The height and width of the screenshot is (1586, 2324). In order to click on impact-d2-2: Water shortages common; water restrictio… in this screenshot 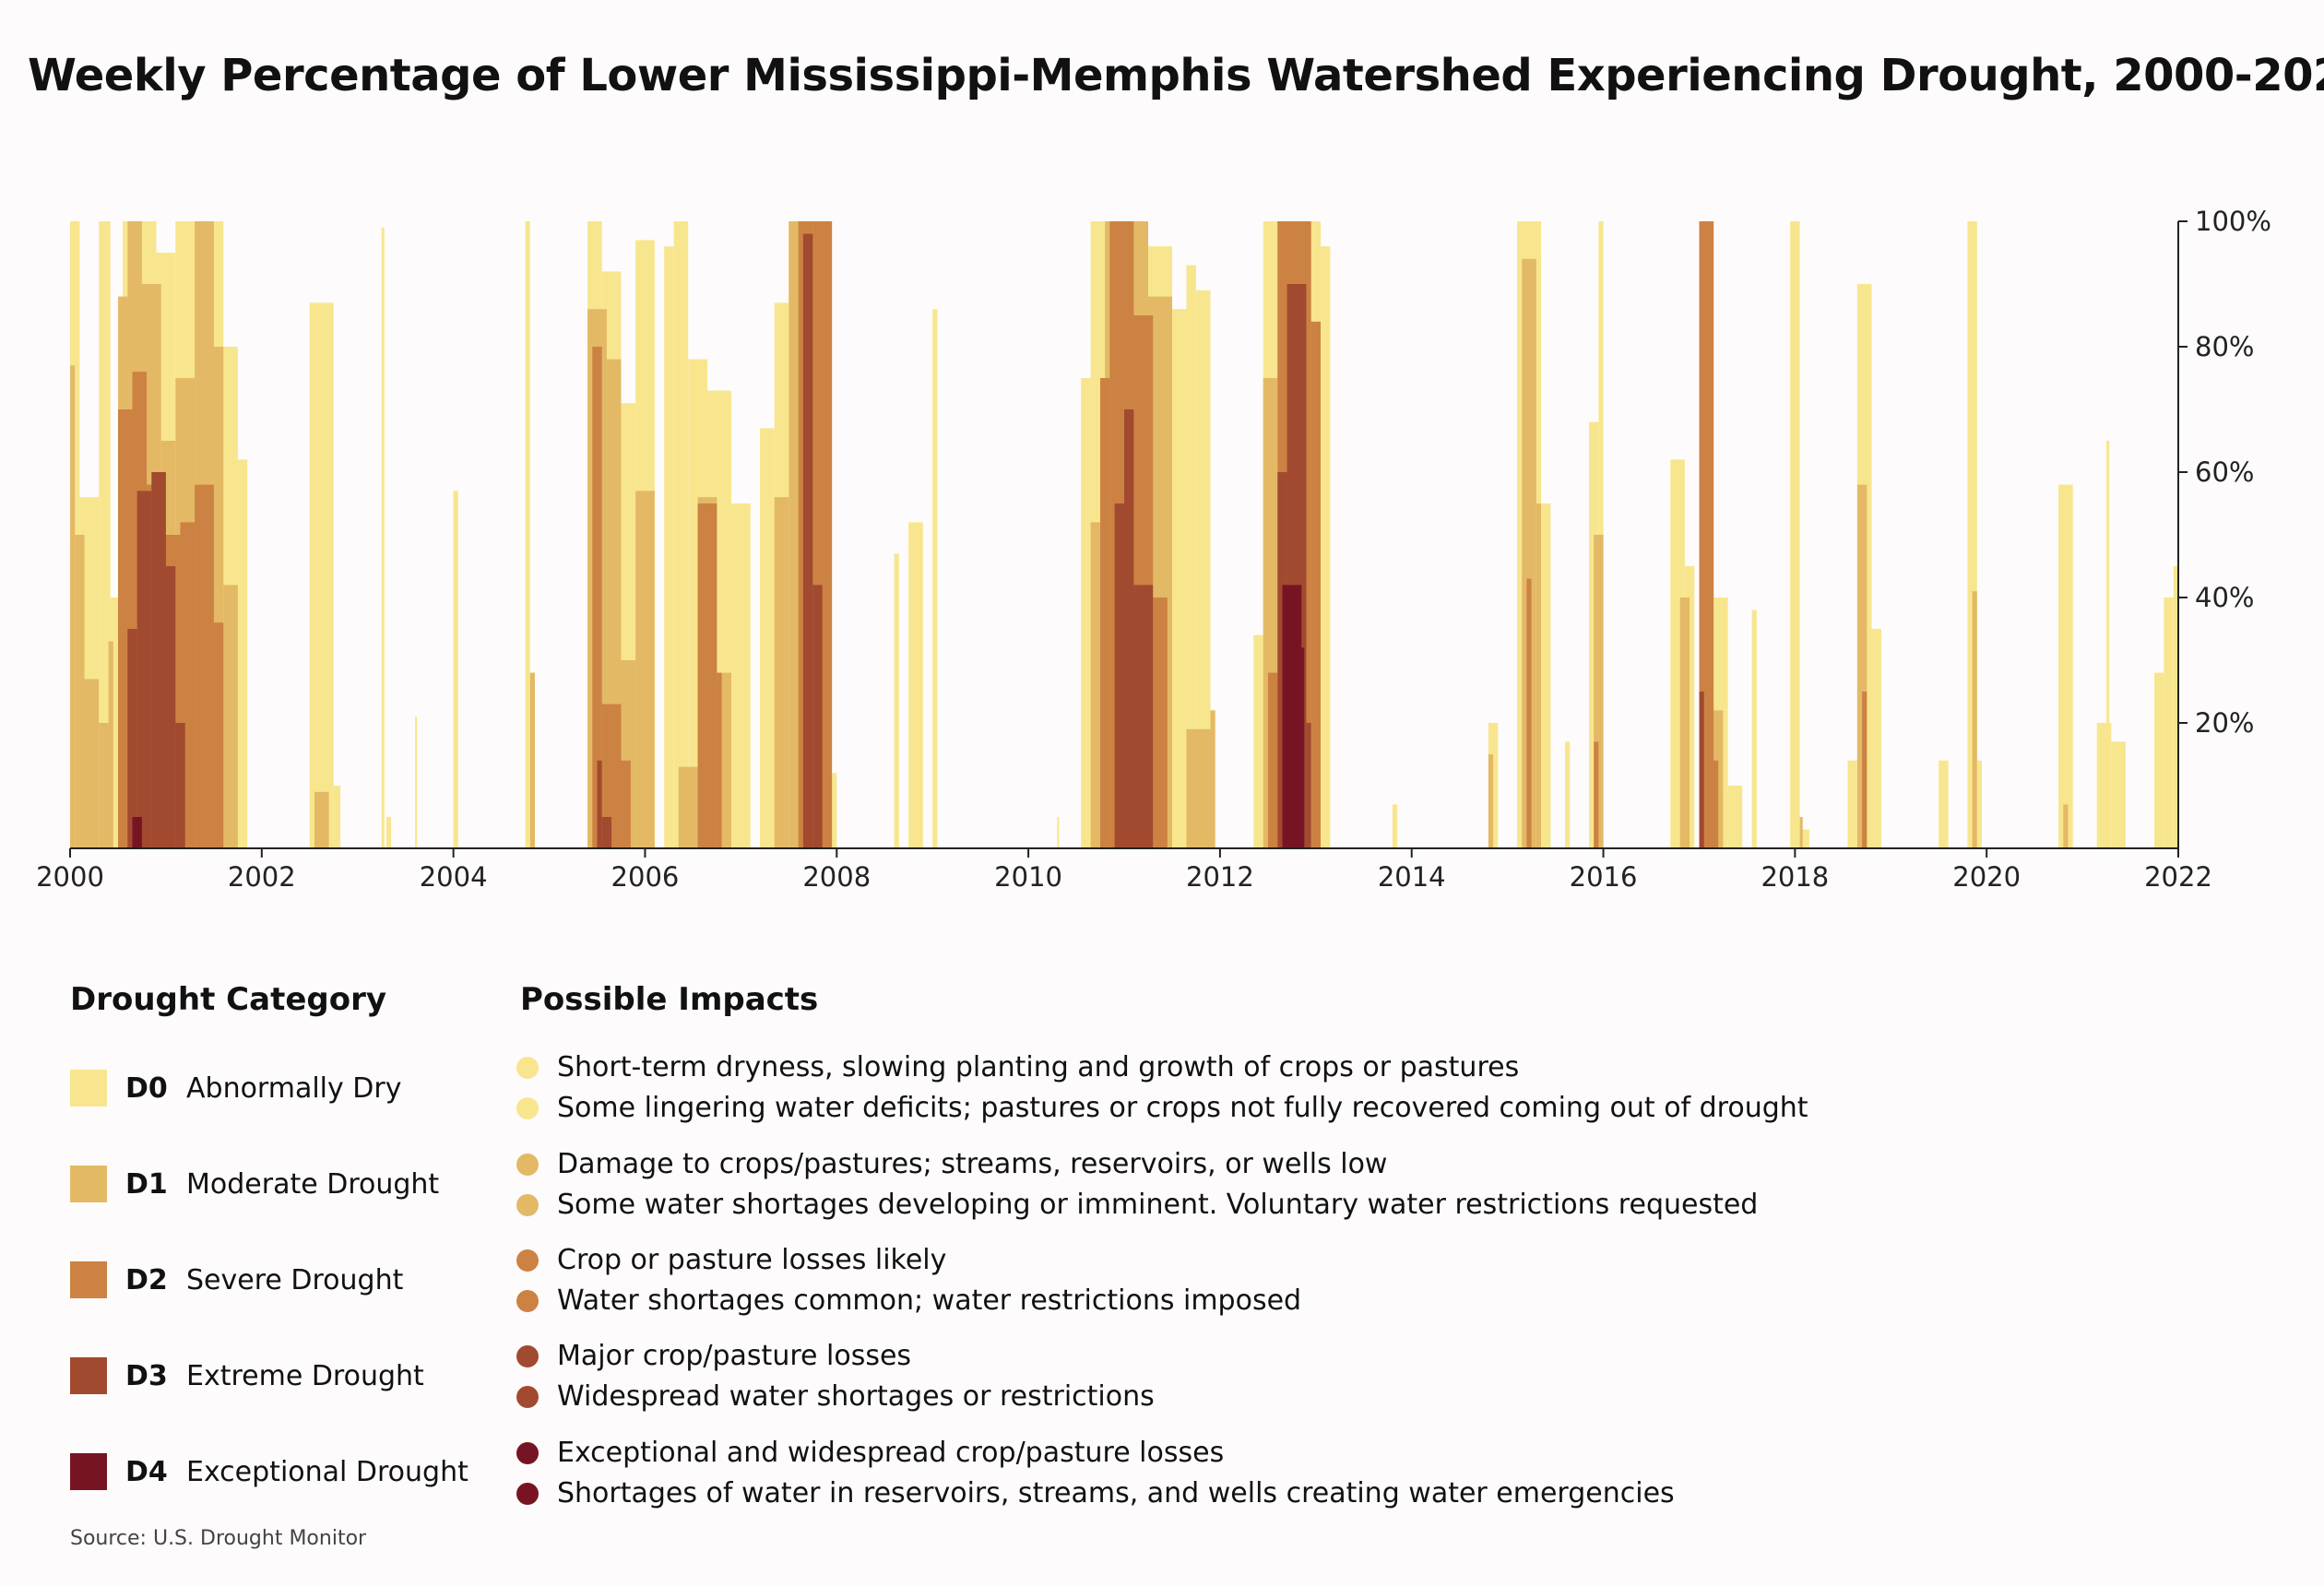, I will do `click(908, 1300)`.